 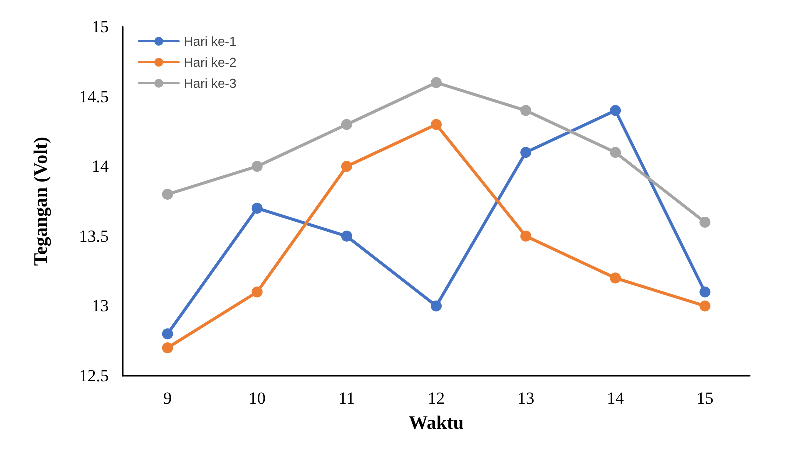 What do you see at coordinates (616, 398) in the screenshot?
I see `x-tick-label: 14` at bounding box center [616, 398].